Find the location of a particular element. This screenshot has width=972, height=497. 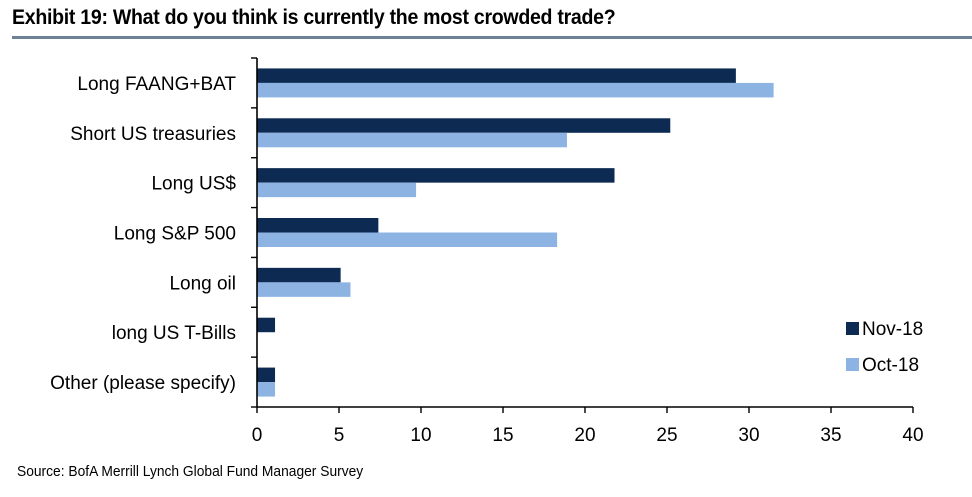

category-label: Long oil is located at coordinates (202, 283).